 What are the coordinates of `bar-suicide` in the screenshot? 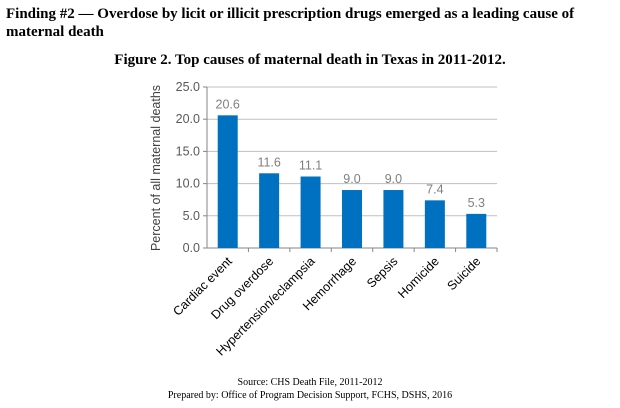 It's located at (476, 230).